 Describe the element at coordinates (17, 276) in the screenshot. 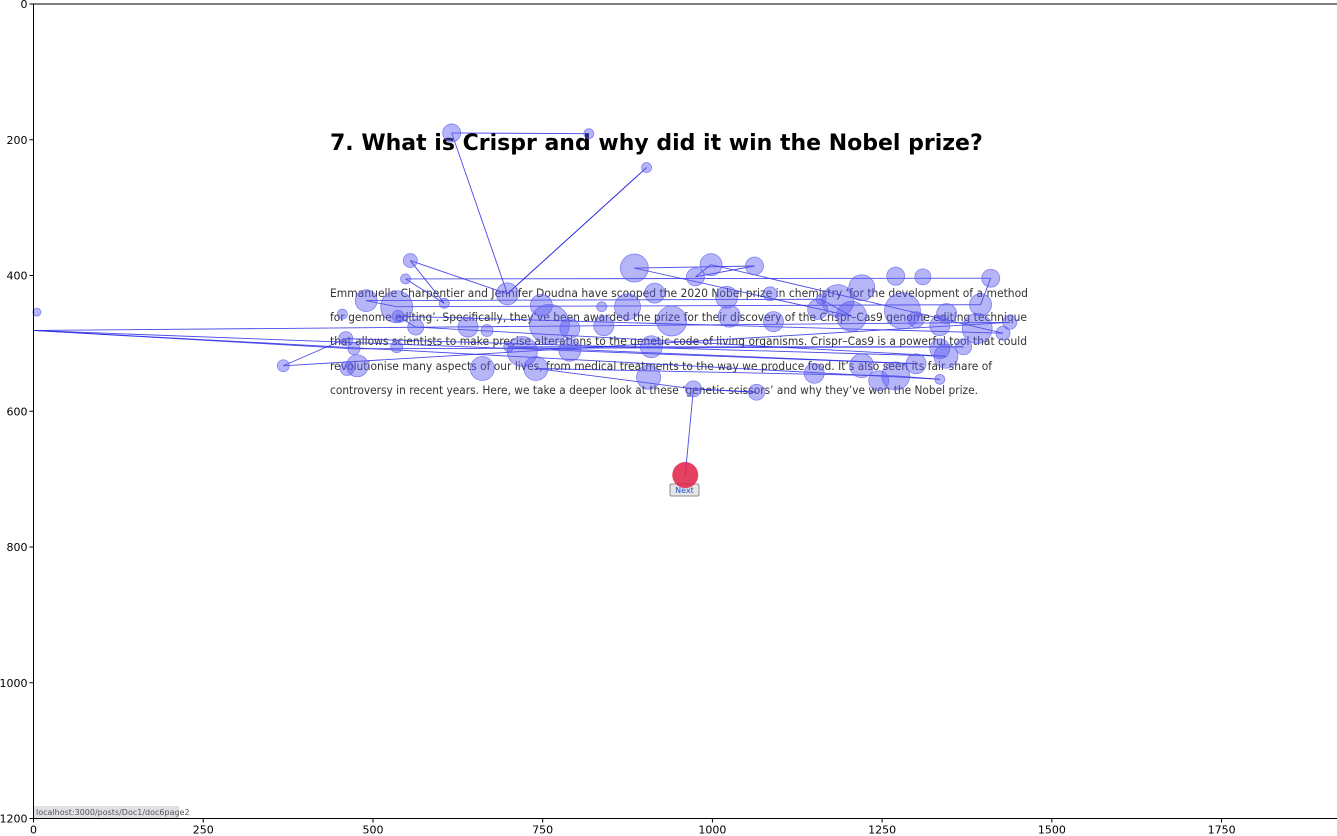

I see `y-tick-label: 400` at that location.